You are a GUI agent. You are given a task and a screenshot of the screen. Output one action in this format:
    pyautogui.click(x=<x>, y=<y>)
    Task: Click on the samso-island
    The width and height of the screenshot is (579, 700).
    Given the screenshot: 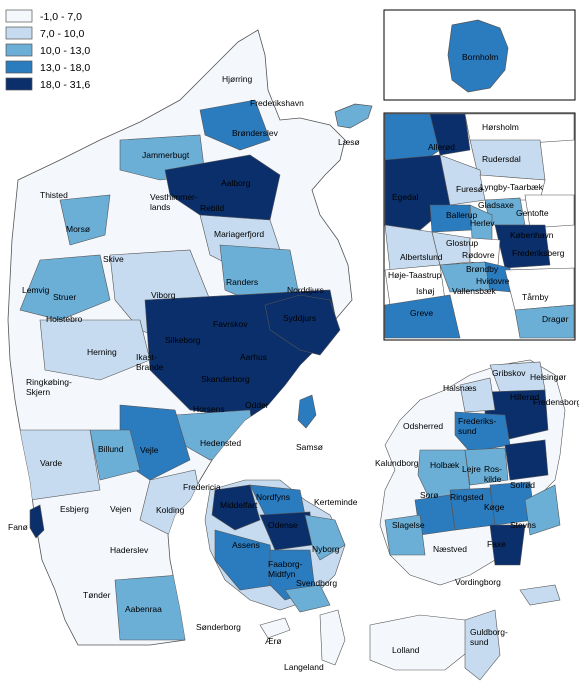 What is the action you would take?
    pyautogui.click(x=307, y=411)
    